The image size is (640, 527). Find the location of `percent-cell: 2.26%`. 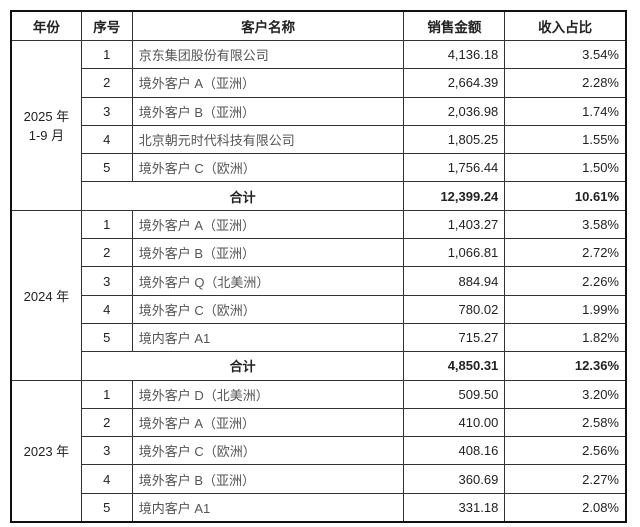

percent-cell: 2.26% is located at coordinates (565, 281).